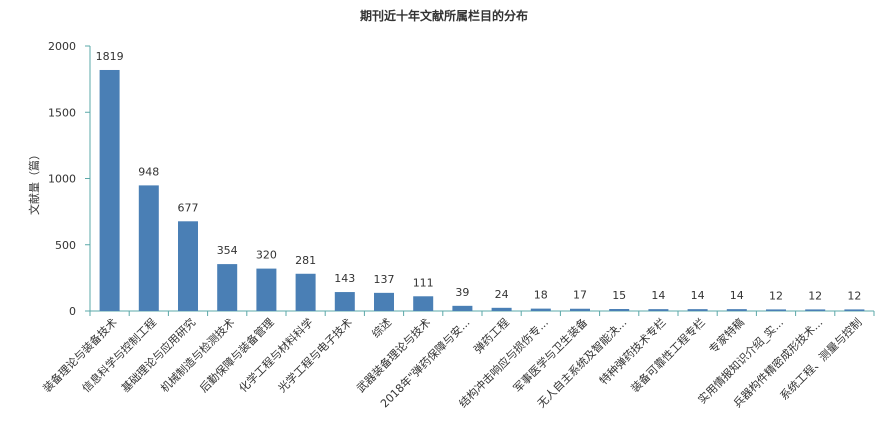 The width and height of the screenshot is (888, 433). Describe the element at coordinates (632, 351) in the screenshot. I see `category-label: 特种弹药技术专栏` at that location.